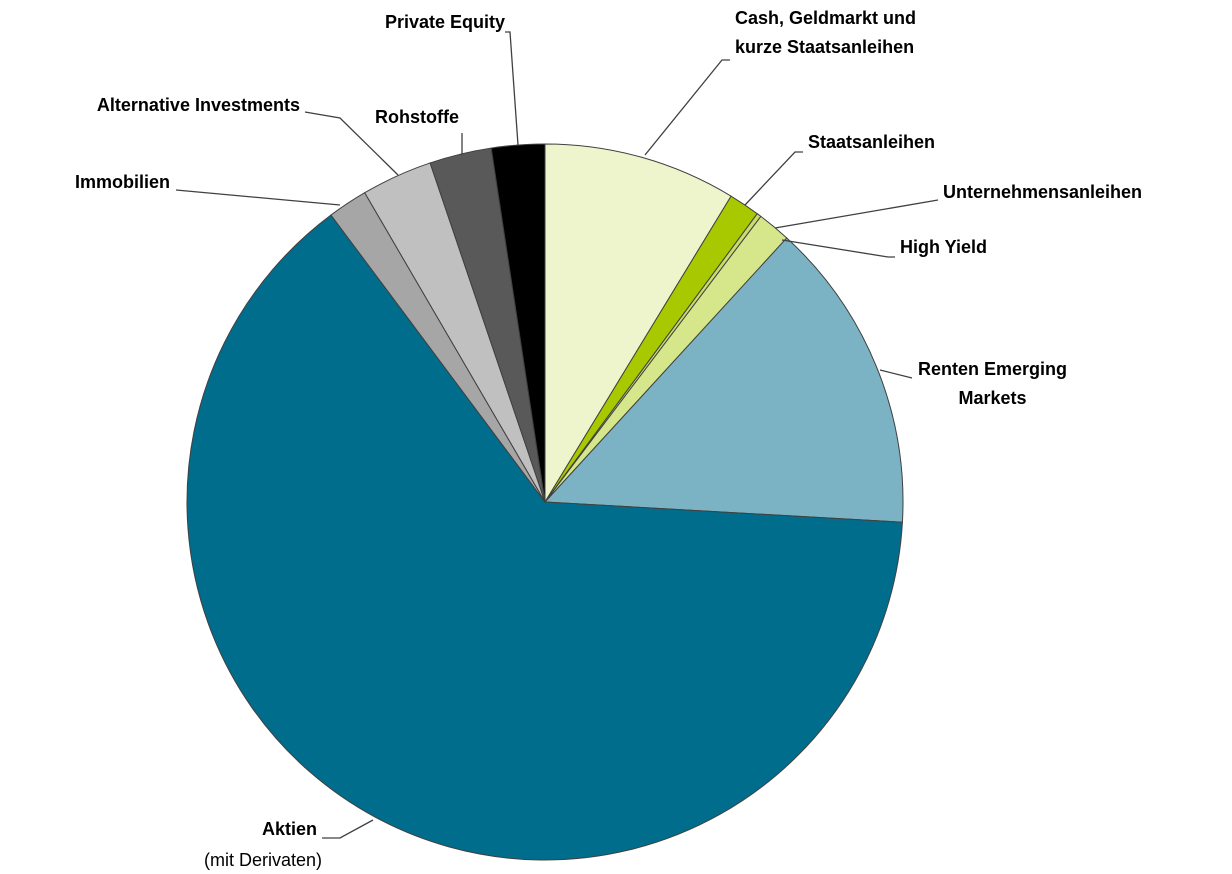  Describe the element at coordinates (872, 142) in the screenshot. I see `slice-label: Staatsanleihen` at that location.